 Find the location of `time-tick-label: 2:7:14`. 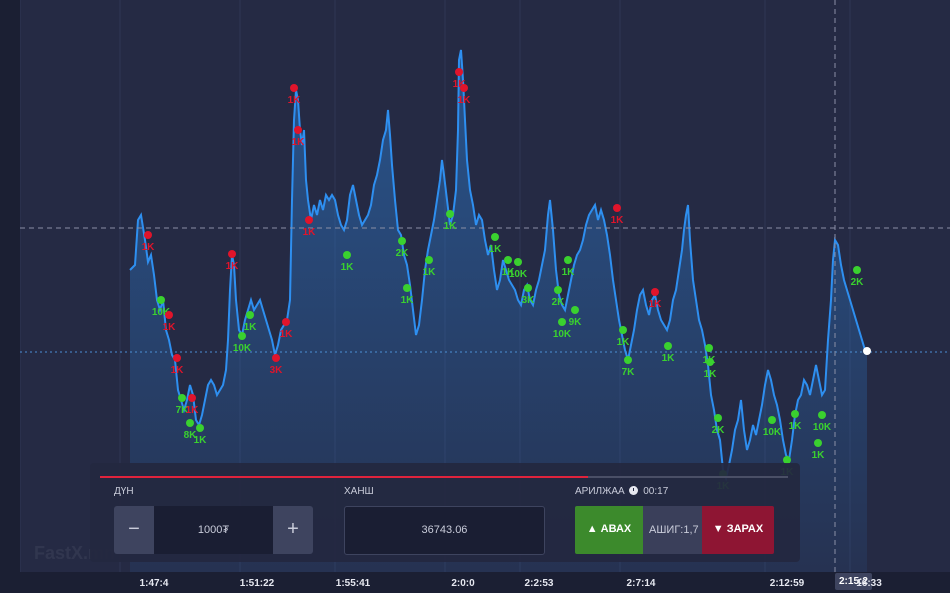

time-tick-label: 2:7:14 is located at coordinates (641, 583).